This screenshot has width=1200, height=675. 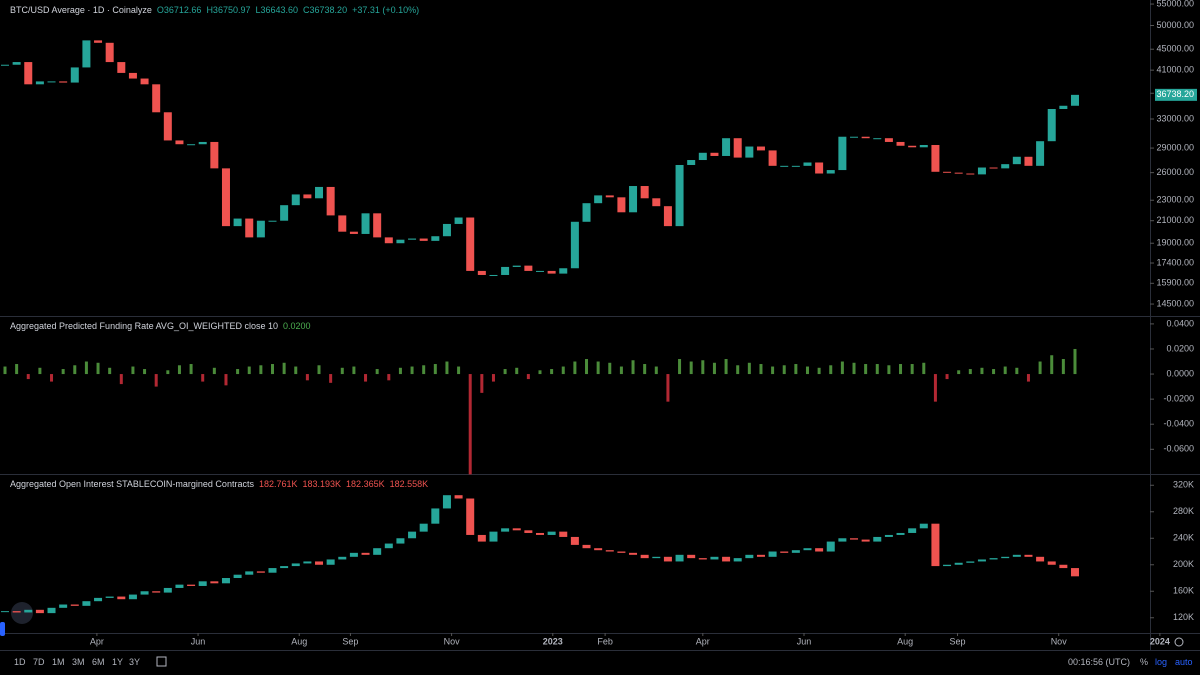 I want to click on header-value: H36750.97, so click(x=228, y=10).